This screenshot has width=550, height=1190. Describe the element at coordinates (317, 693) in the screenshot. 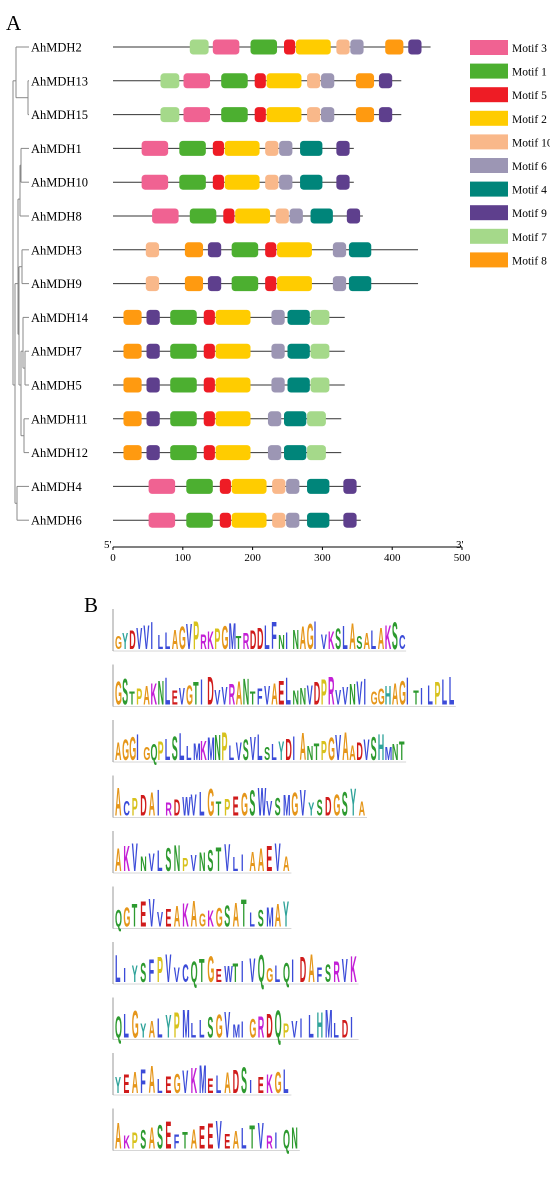

I see `logo-letter: D` at that location.